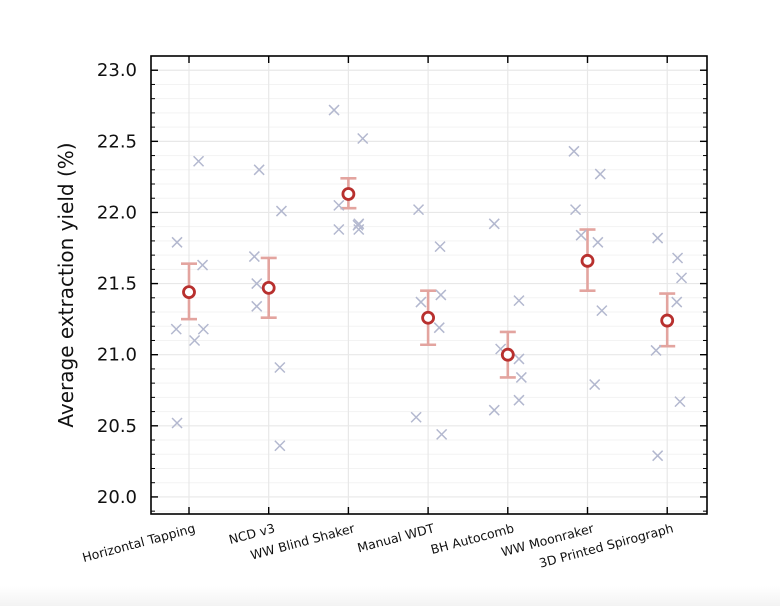 The width and height of the screenshot is (780, 606). Describe the element at coordinates (606, 545) in the screenshot. I see `x-tick-label: 3D Printed Spirograph` at that location.